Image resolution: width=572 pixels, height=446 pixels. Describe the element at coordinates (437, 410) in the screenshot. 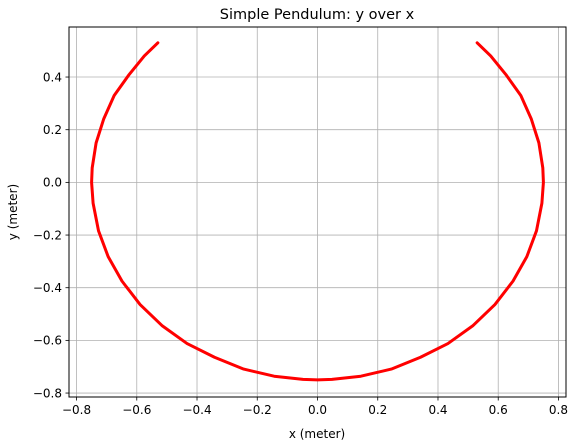

I see `x-tick-label: 0.4` at that location.